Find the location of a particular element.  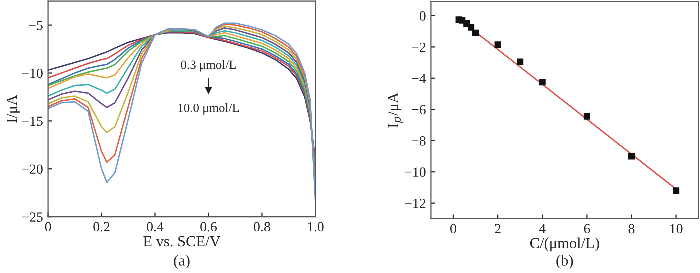

y-tick-label: 0 is located at coordinates (423, 16).